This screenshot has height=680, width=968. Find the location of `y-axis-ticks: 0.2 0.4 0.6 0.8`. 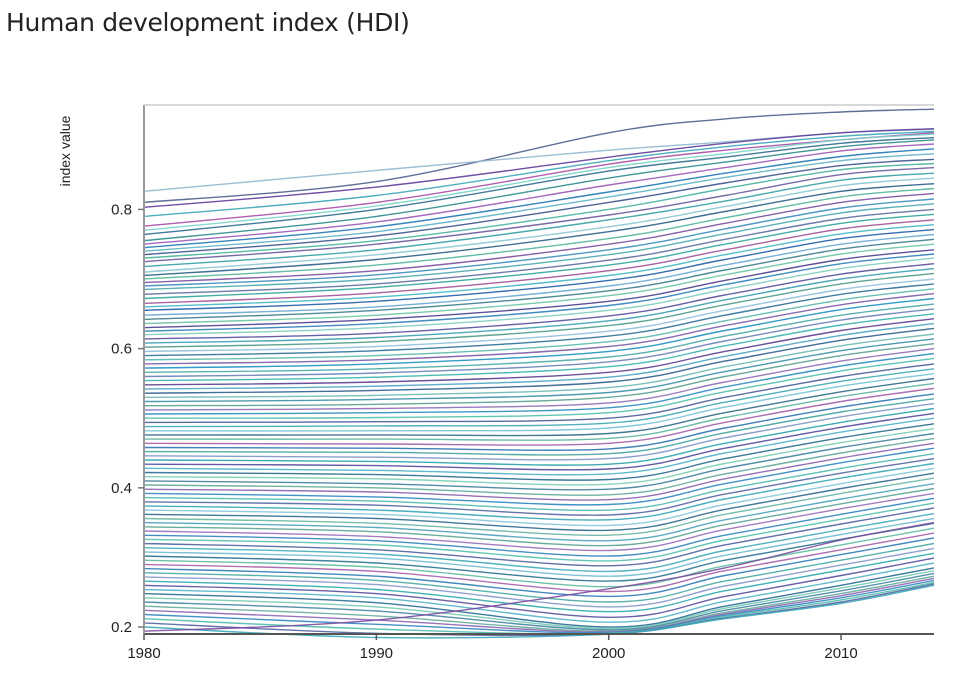

y-axis-ticks: 0.2 0.4 0.6 0.8 is located at coordinates (127, 418).